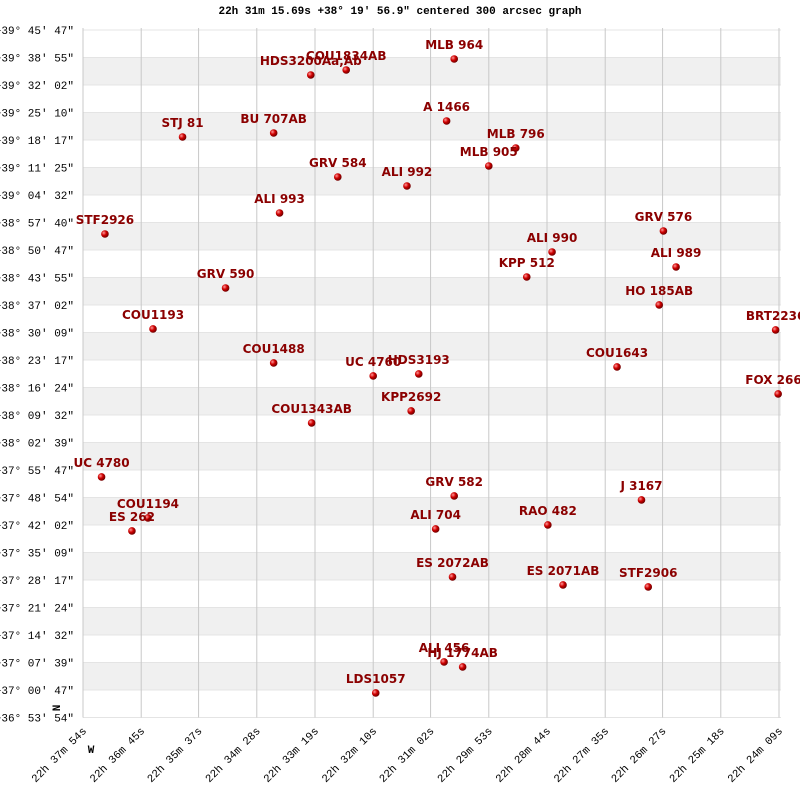 Image resolution: width=800 pixels, height=800 pixels. I want to click on x-tick-label: 22h 25m 18s, so click(698, 756).